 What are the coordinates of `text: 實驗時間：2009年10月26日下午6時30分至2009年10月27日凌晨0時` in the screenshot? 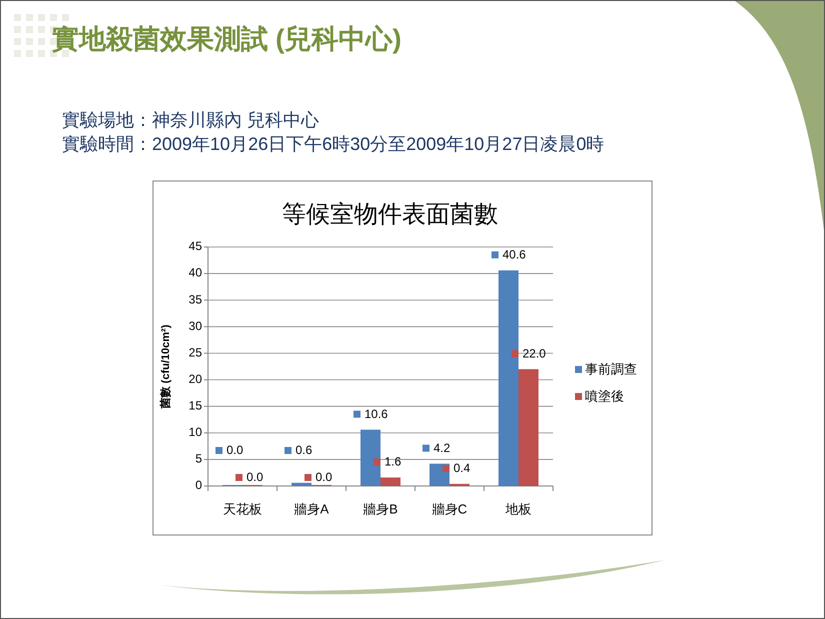 It's located at (333, 144).